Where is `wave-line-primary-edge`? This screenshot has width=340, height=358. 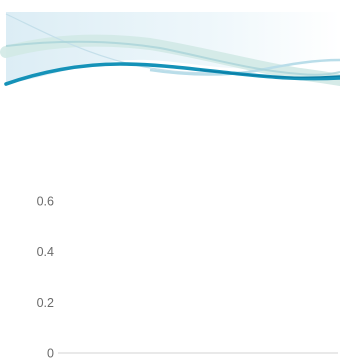 wave-line-primary-edge is located at coordinates (269, 74).